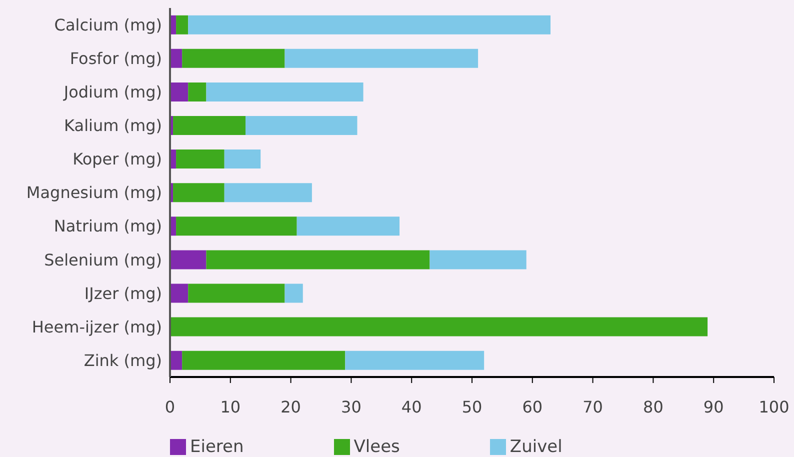  I want to click on y-tick-label: Calcium (mg), so click(108, 24).